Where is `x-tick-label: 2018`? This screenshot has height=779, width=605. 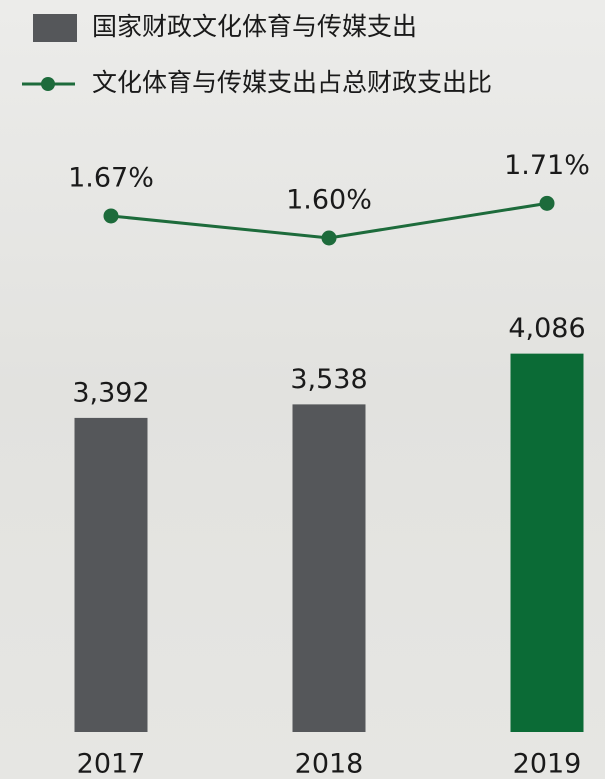
x-tick-label: 2018 is located at coordinates (329, 764).